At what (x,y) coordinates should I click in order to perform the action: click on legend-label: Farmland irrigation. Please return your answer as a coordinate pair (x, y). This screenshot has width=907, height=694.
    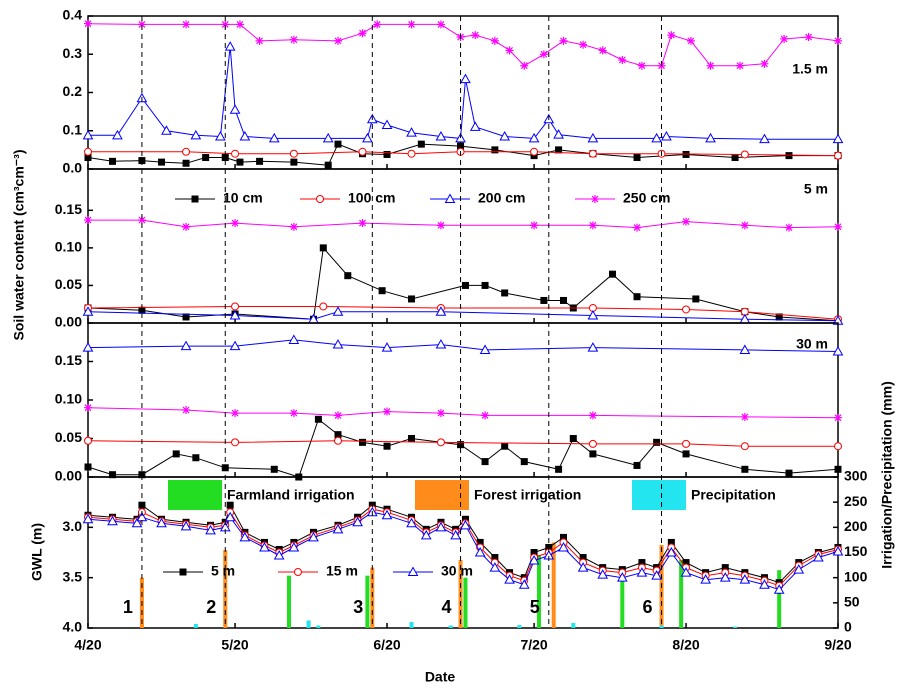
    Looking at the image, I should click on (291, 495).